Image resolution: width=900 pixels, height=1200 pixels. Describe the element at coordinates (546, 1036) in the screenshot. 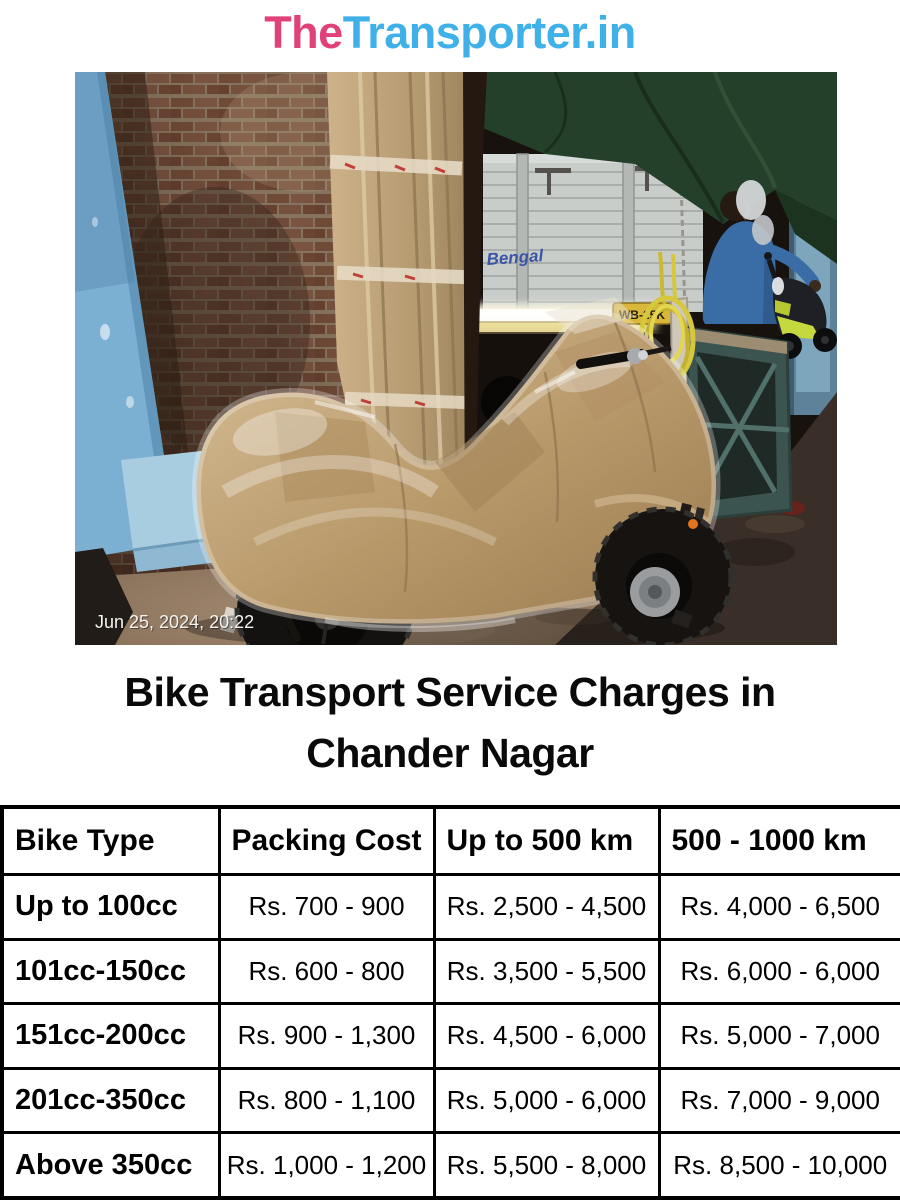

I see `cell-upto-500: Rs. 4,500 - 6,000` at that location.